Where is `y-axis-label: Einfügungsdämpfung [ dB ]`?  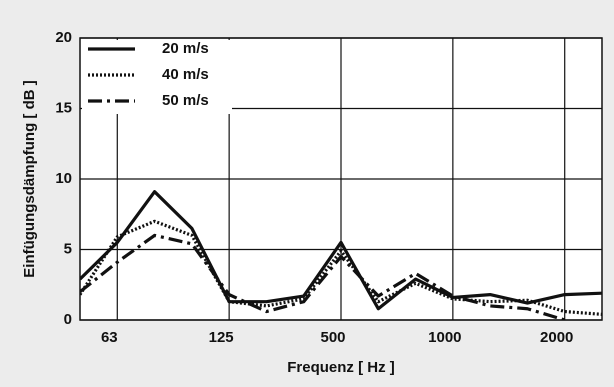
y-axis-label: Einfügungsdämpfung [ dB ] is located at coordinates (29, 178).